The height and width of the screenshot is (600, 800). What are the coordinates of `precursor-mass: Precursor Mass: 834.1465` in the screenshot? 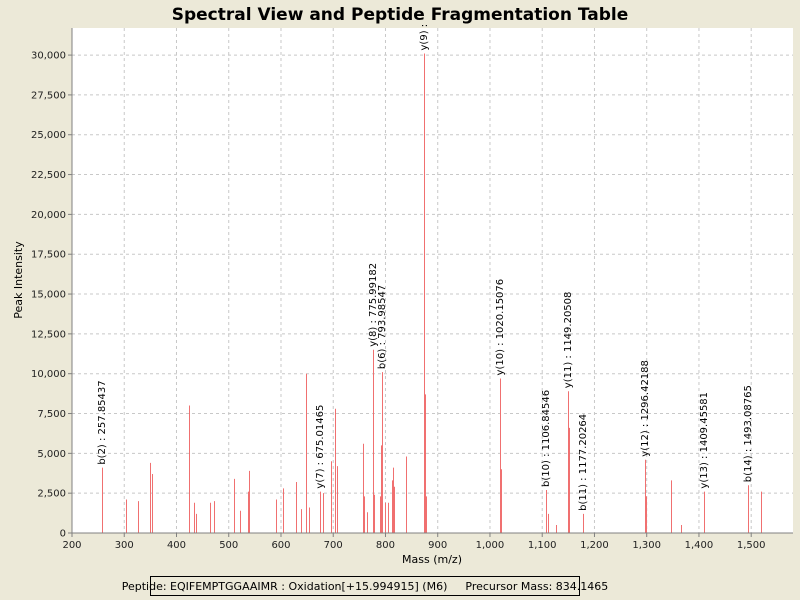 It's located at (537, 586).